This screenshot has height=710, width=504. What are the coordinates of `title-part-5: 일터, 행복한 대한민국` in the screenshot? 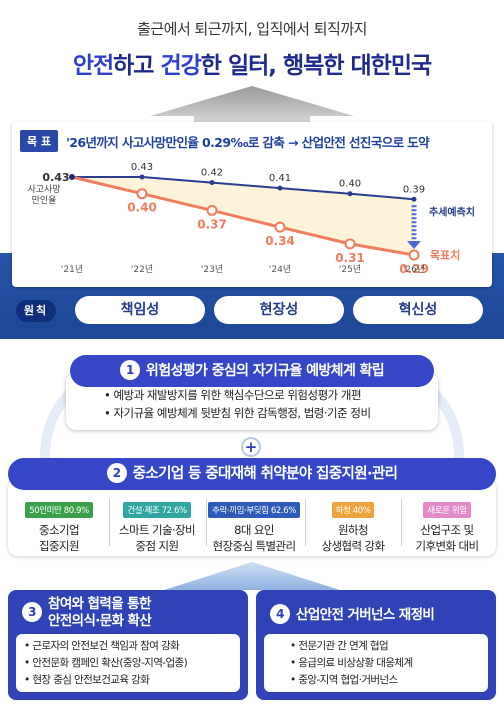 It's located at (329, 66).